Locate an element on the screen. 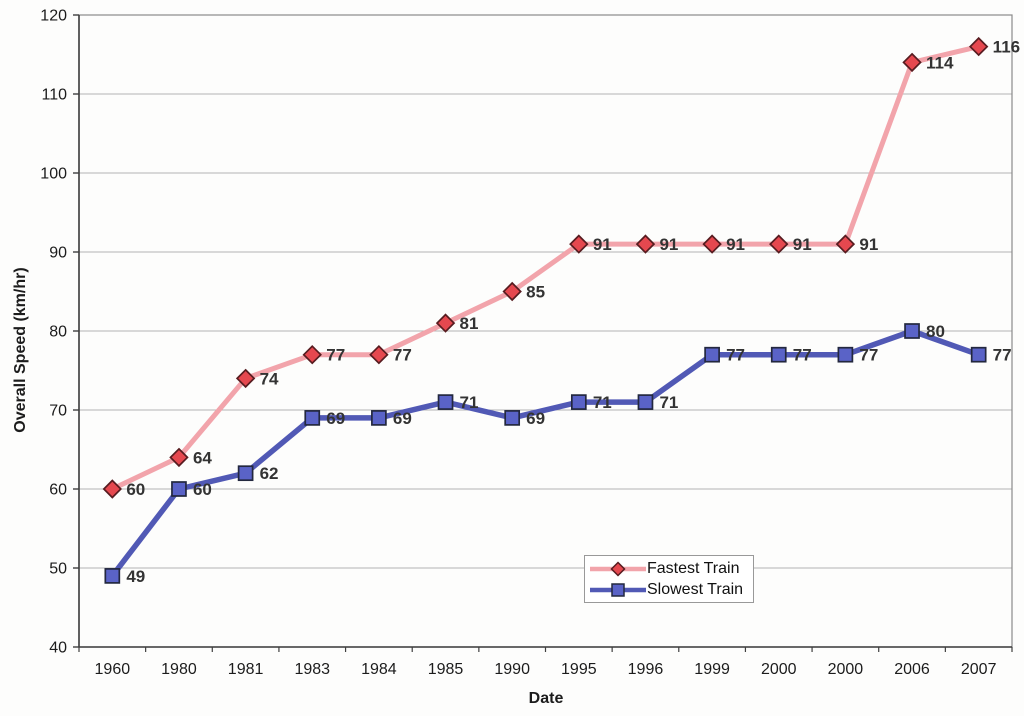 This screenshot has height=716, width=1024. data-label-slowest-train-4: 69 is located at coordinates (402, 418).